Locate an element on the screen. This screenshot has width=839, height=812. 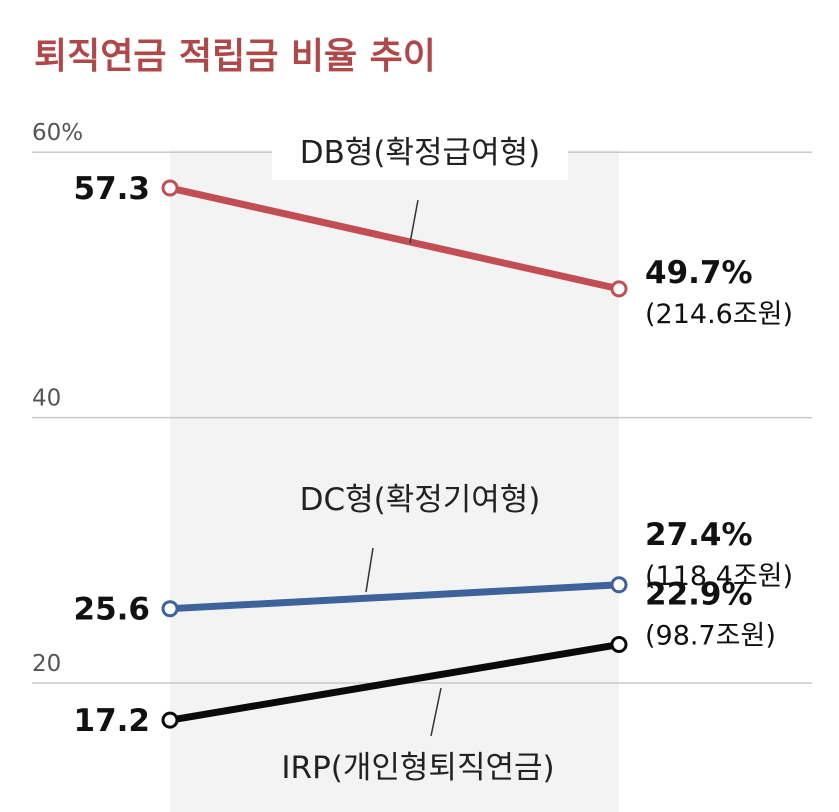
point-irp-end is located at coordinates (619, 645).